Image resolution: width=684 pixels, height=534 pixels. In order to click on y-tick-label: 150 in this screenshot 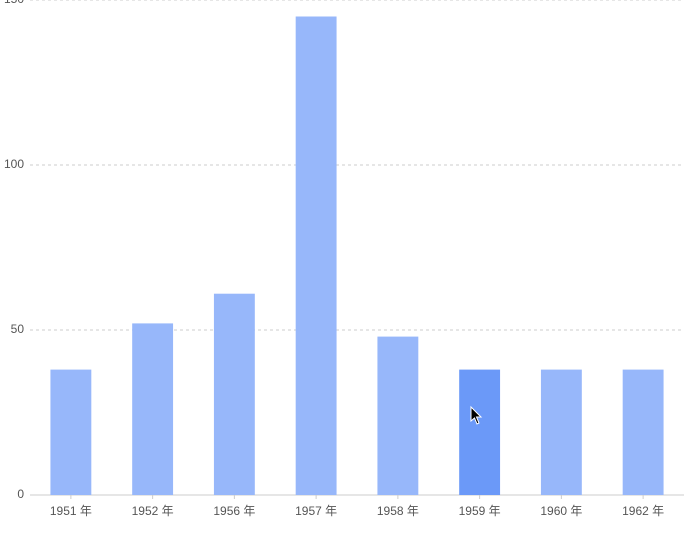, I will do `click(14, 3)`.